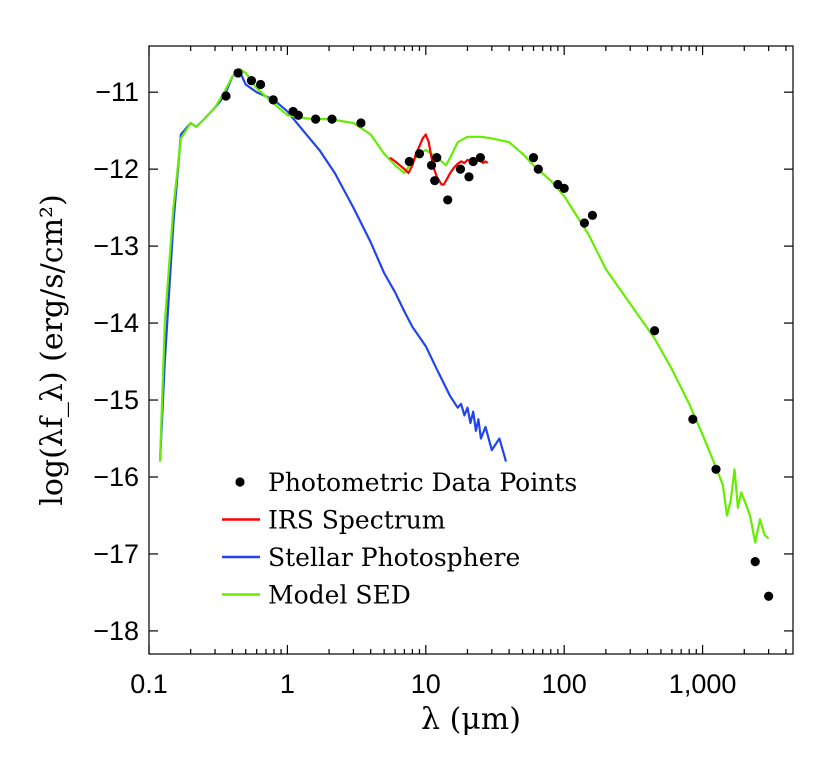 This screenshot has height=767, width=830. I want to click on y-tick-label: −18, so click(116, 631).